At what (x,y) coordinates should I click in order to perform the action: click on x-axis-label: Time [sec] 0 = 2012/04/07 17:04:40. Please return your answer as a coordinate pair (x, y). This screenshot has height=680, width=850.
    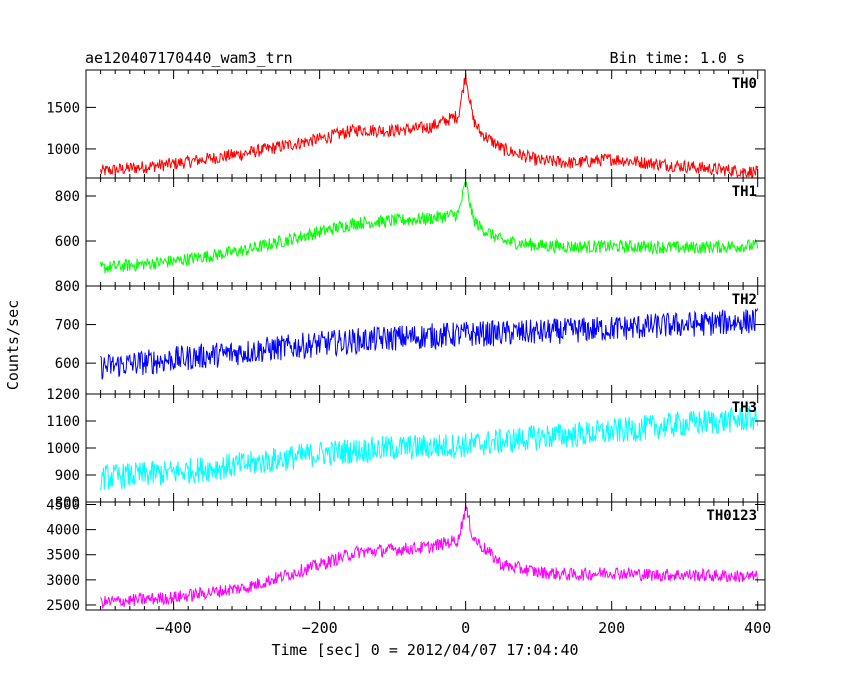
    Looking at the image, I should click on (424, 650).